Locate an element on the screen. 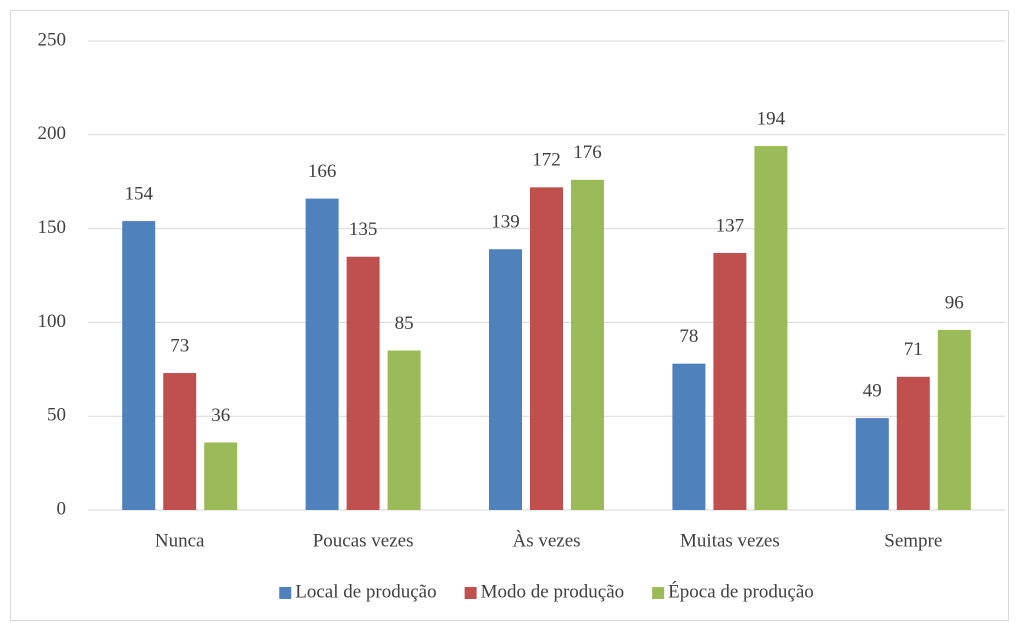  data-label: 194 is located at coordinates (771, 118).